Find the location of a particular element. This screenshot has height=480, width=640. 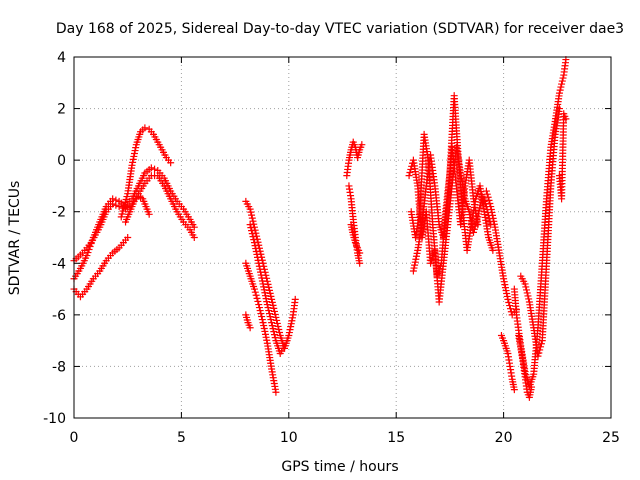

x-axis-label: GPS time / hours is located at coordinates (339, 467).